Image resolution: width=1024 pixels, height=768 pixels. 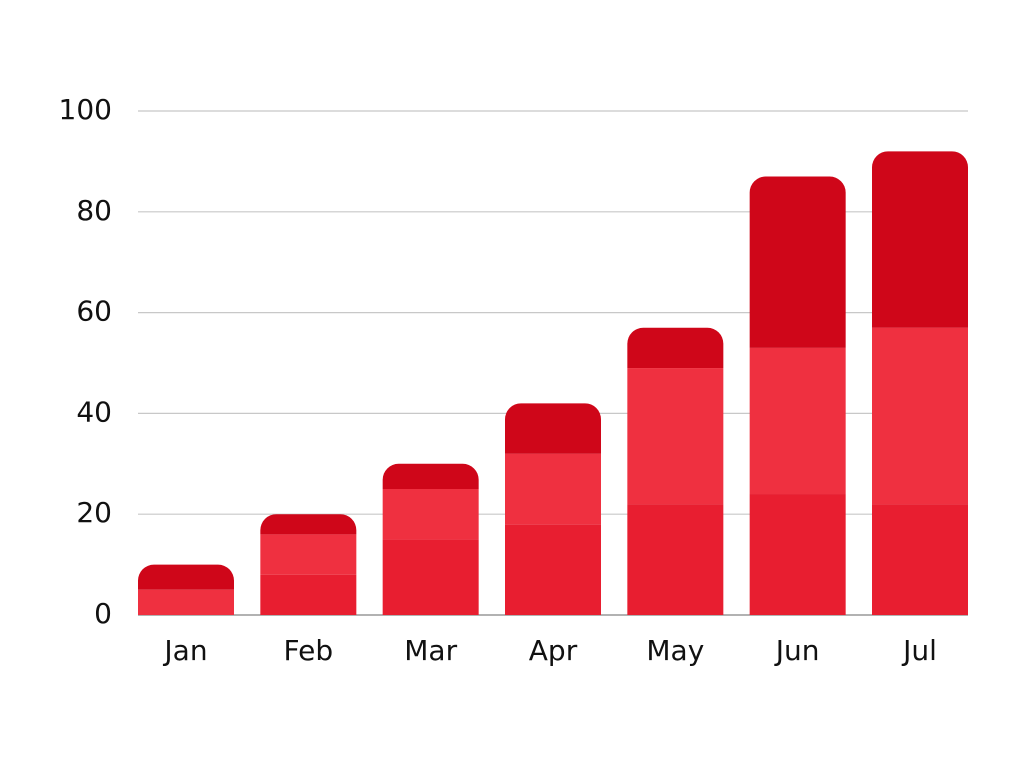 What do you see at coordinates (94, 512) in the screenshot?
I see `y-tick-label: 20` at bounding box center [94, 512].